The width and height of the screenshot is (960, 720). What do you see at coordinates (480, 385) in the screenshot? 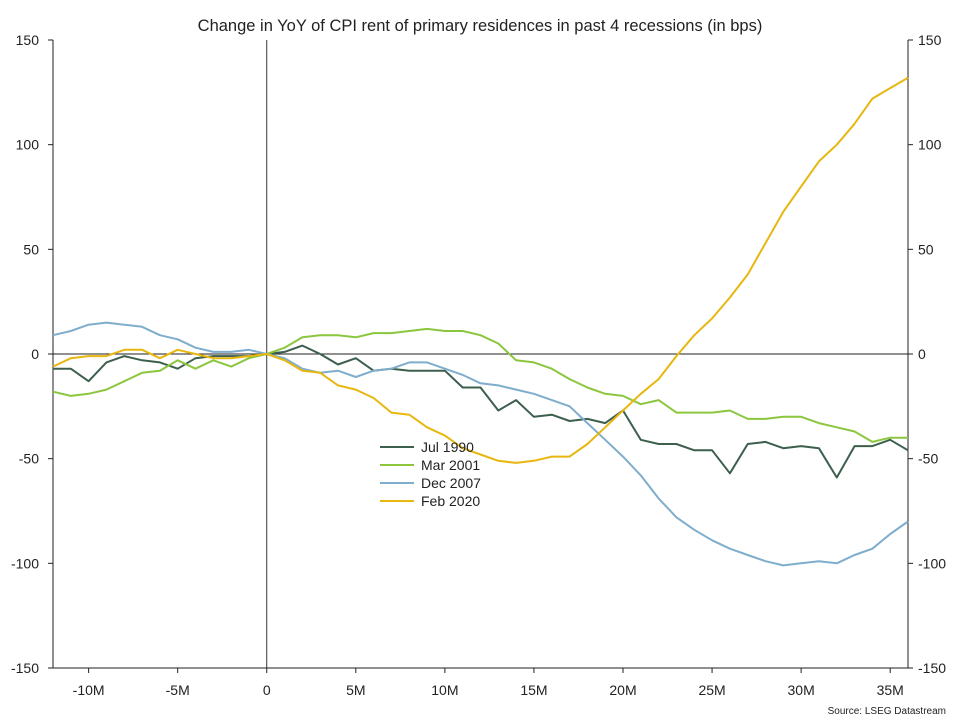
I see `series-line-mar-2001` at bounding box center [480, 385].